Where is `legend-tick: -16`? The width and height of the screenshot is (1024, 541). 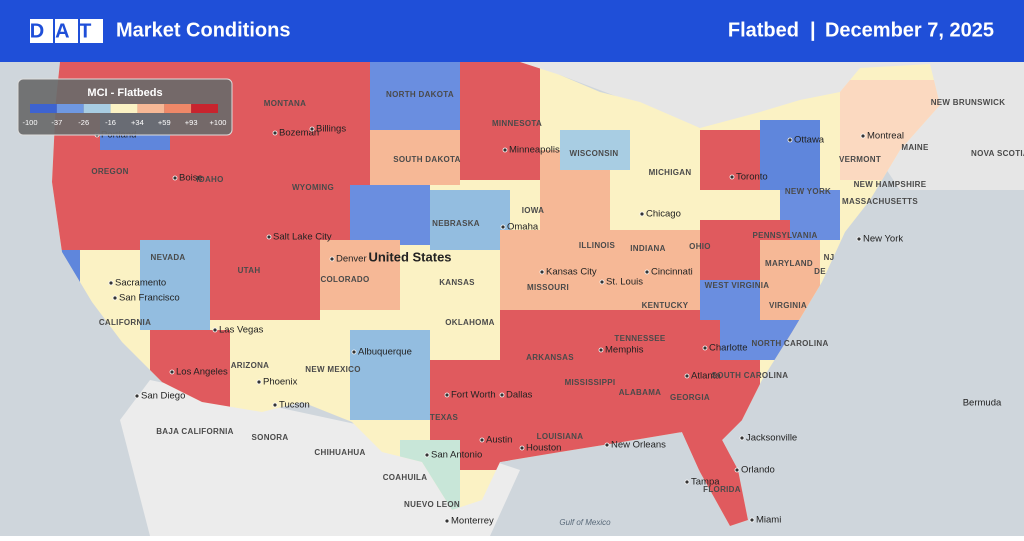 legend-tick: -16 is located at coordinates (110, 122).